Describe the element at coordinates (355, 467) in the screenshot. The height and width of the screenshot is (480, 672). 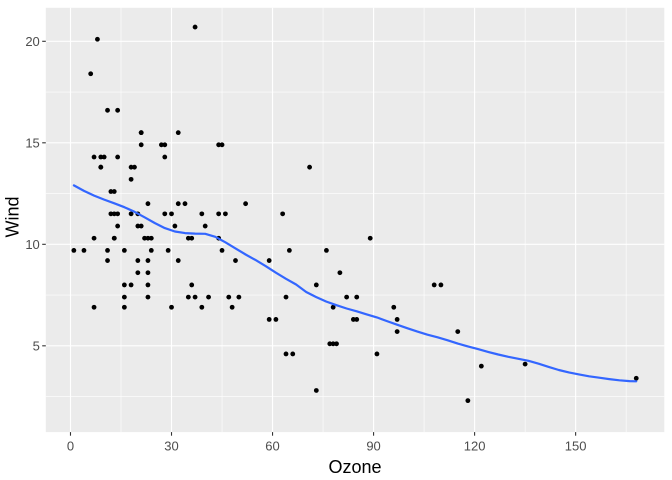
I see `x-axis-title: Ozone` at that location.